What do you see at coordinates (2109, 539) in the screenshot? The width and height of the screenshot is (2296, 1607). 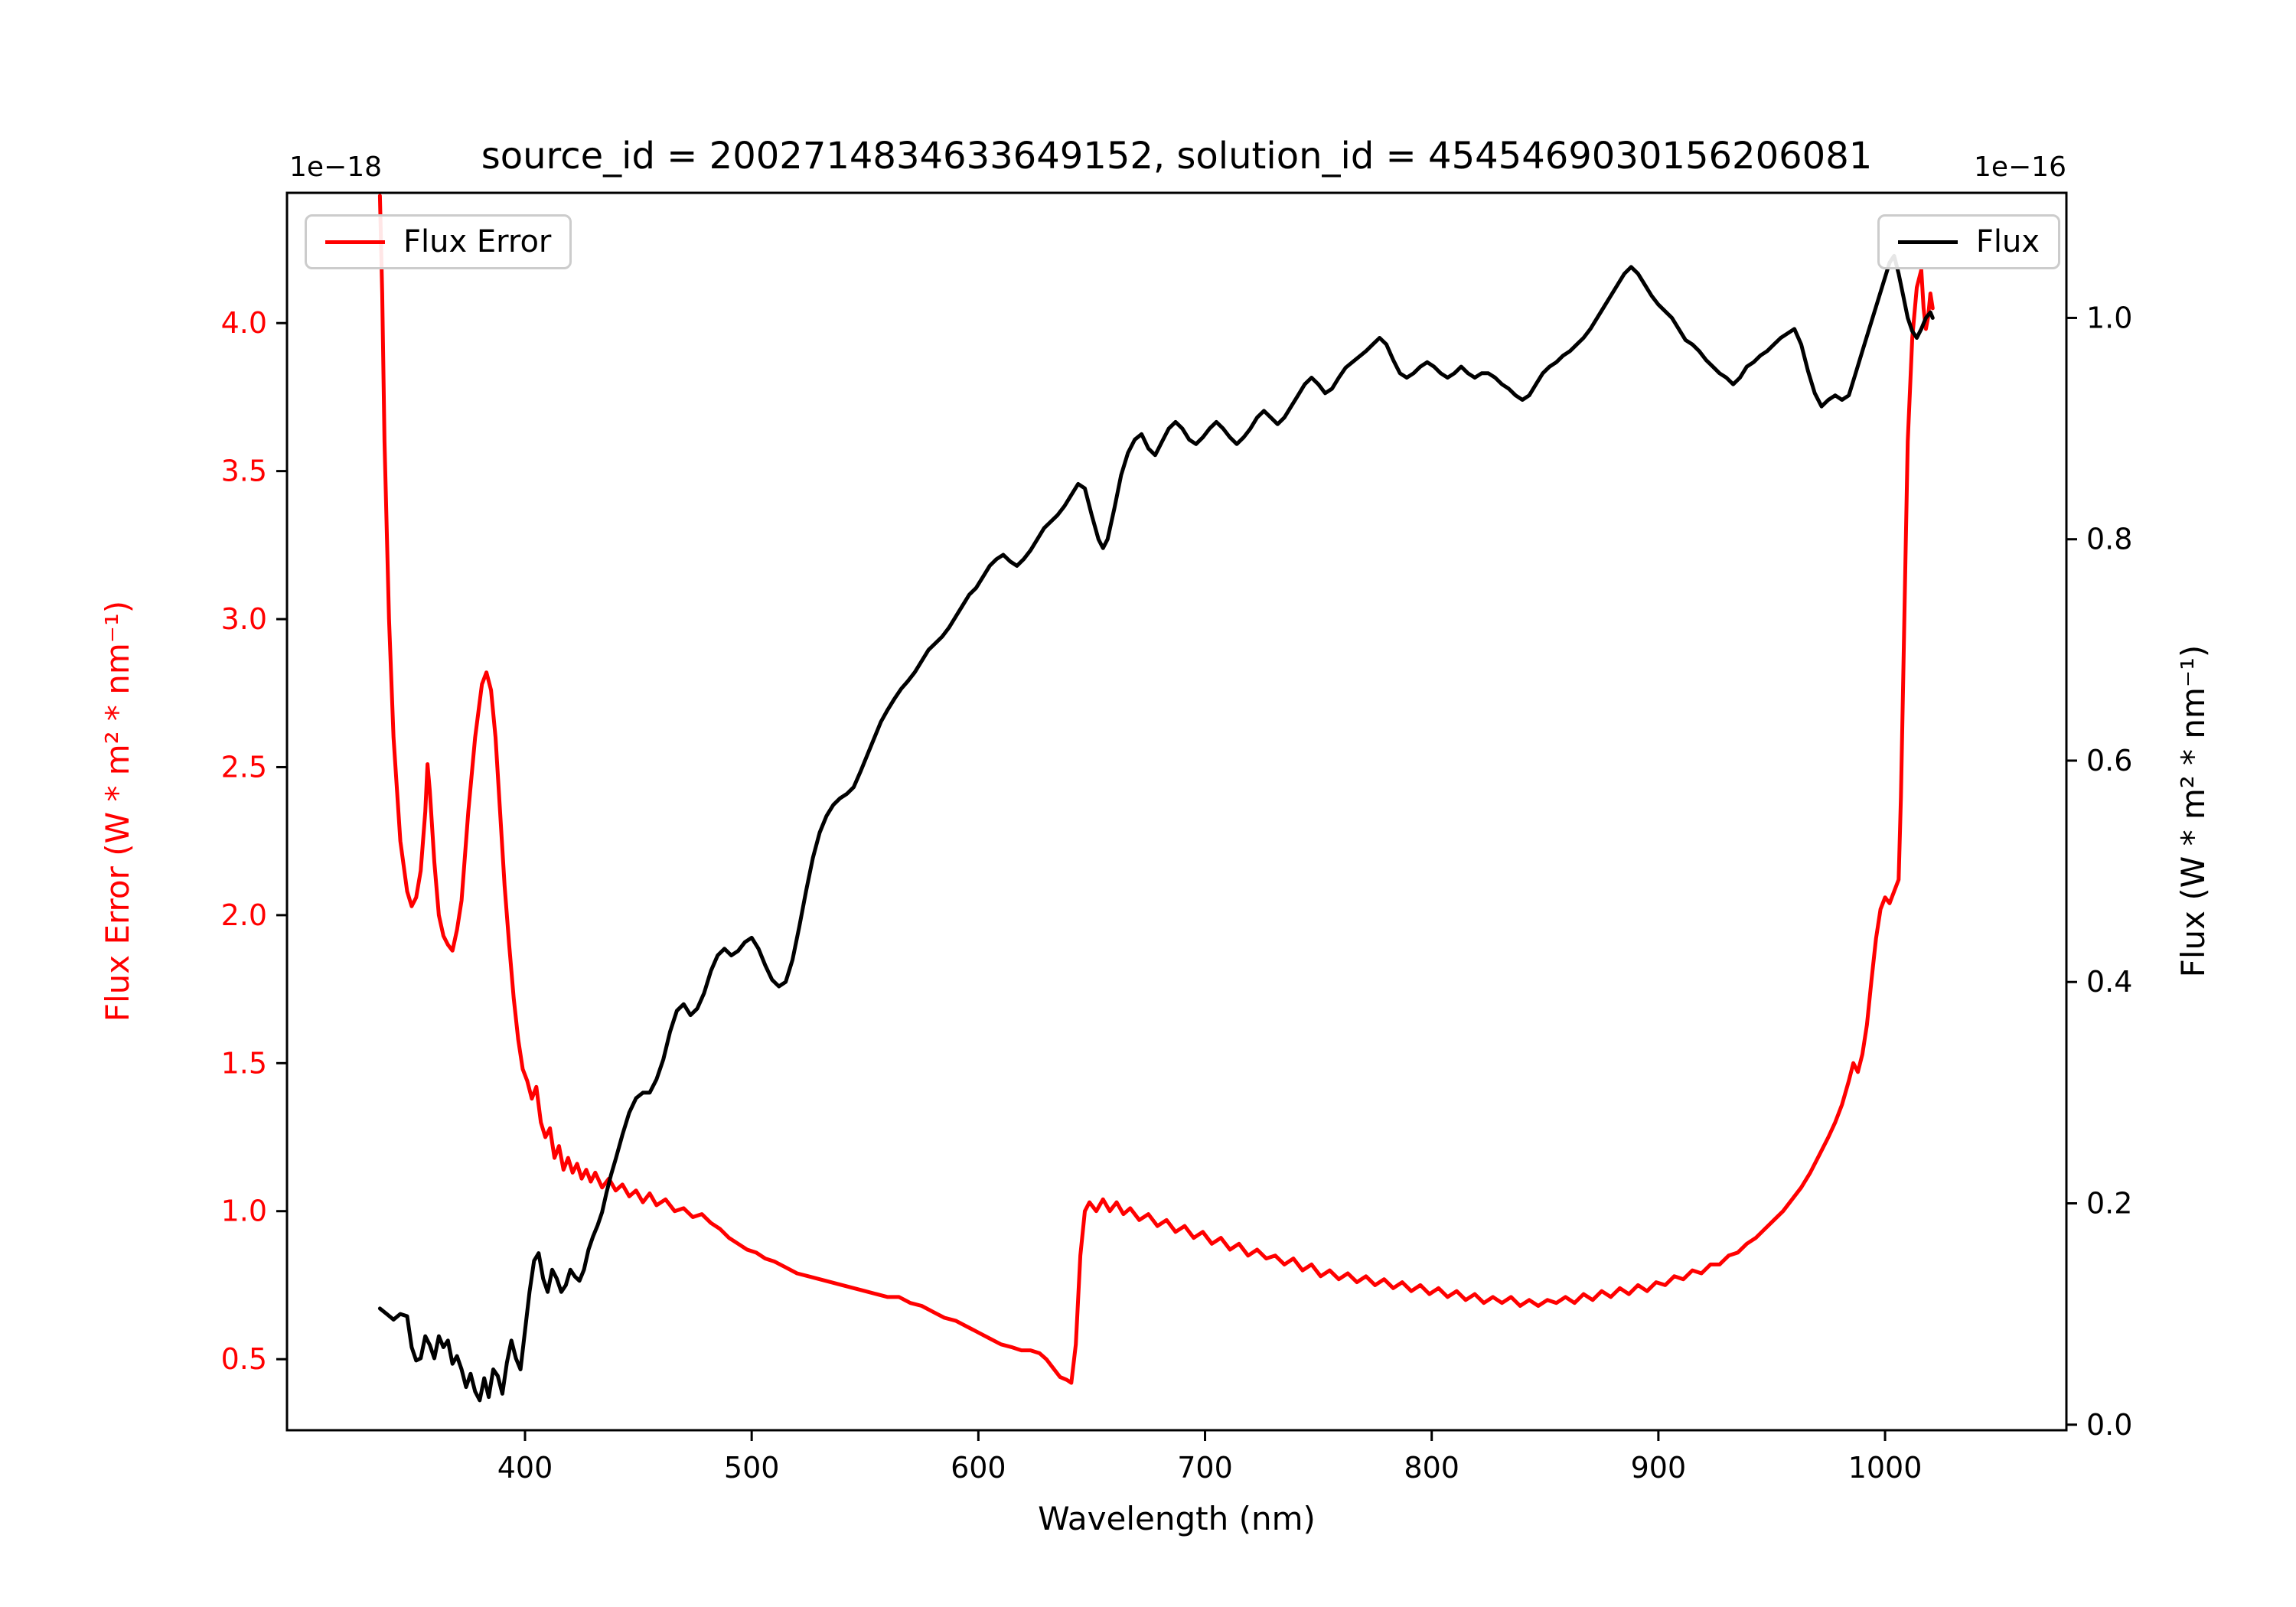 I see `right-tick-label: 0.8` at bounding box center [2109, 539].